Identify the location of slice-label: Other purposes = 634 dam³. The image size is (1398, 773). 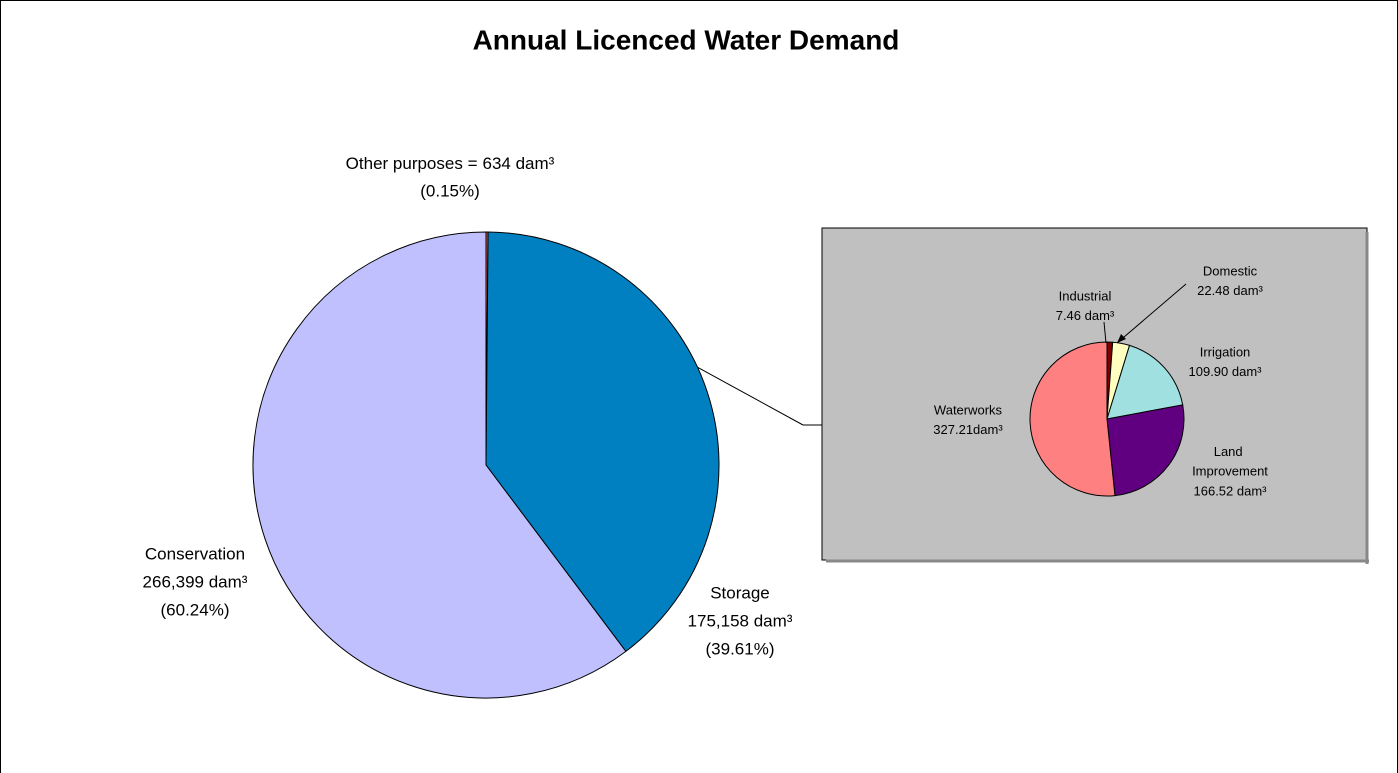
(450, 163).